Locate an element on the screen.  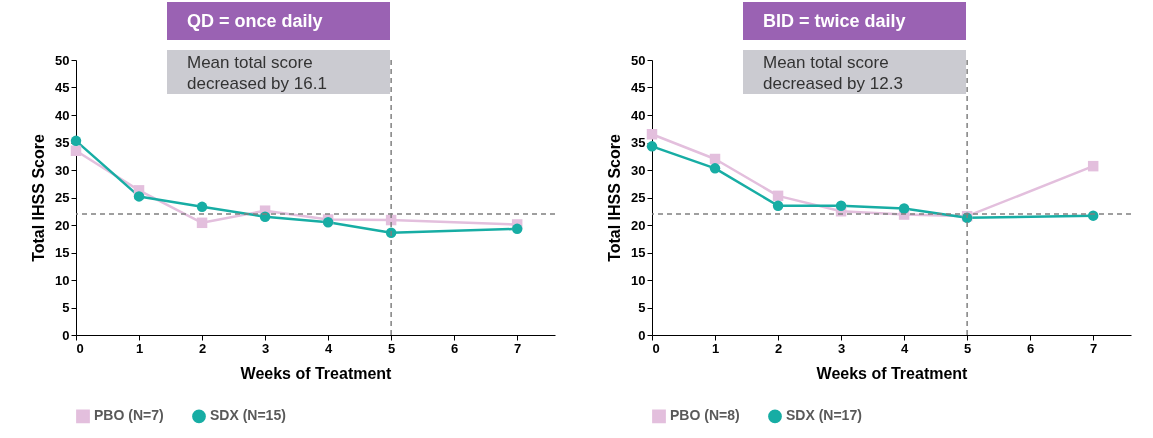
legend-label: PBO (N=7) is located at coordinates (129, 415).